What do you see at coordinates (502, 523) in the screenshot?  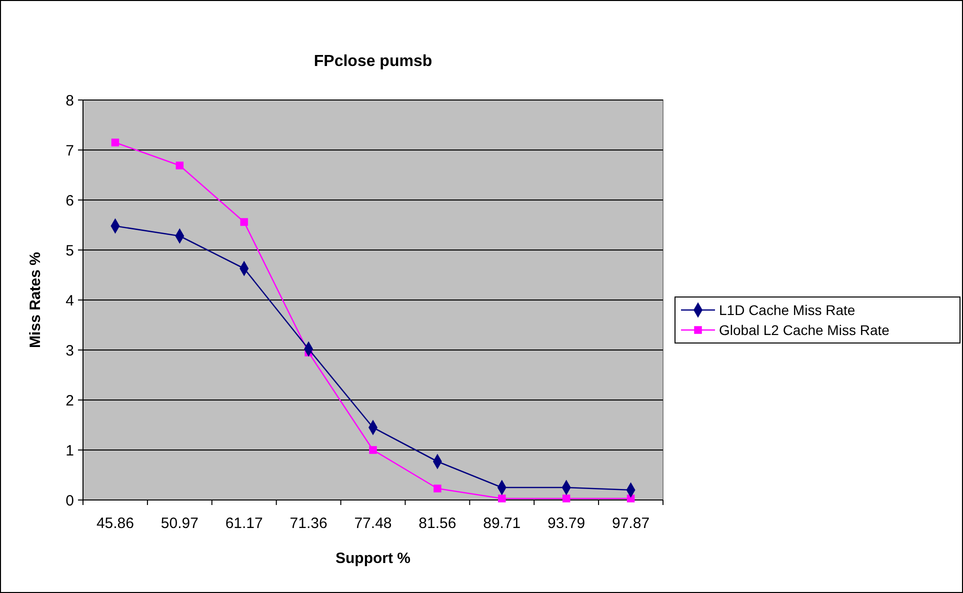 I see `x-tick-label: 89.71` at bounding box center [502, 523].